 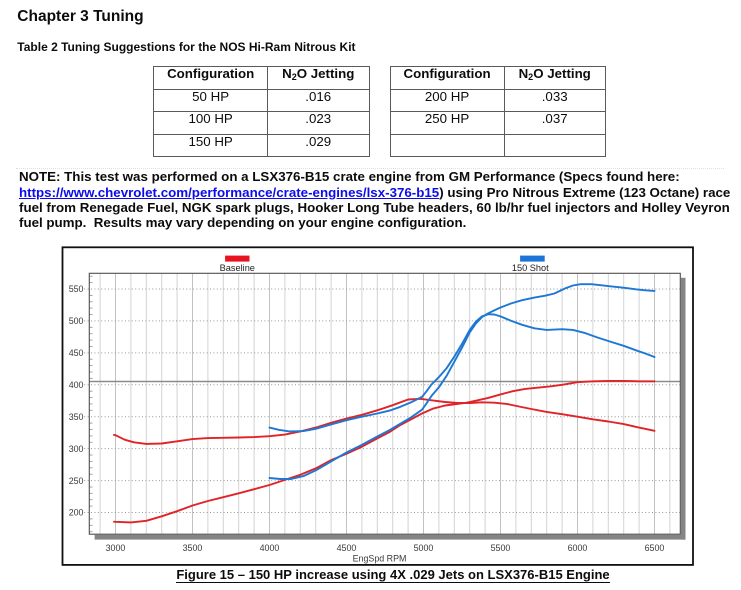 I want to click on svg-text: 4500, so click(x=347, y=548).